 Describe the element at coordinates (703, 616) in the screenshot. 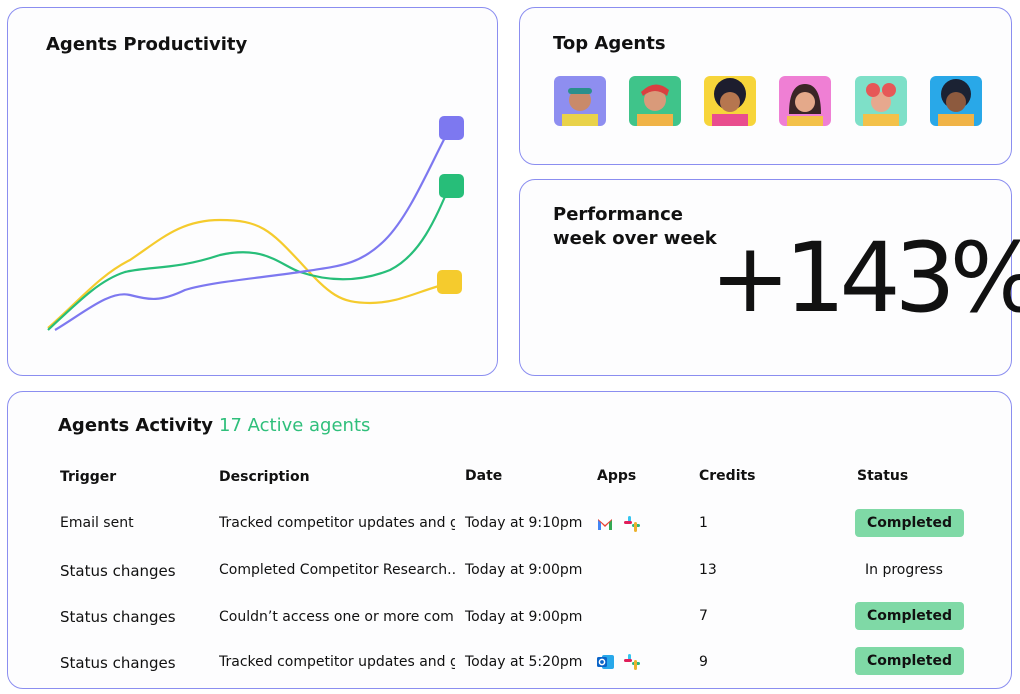

I see `credits: 7` at that location.